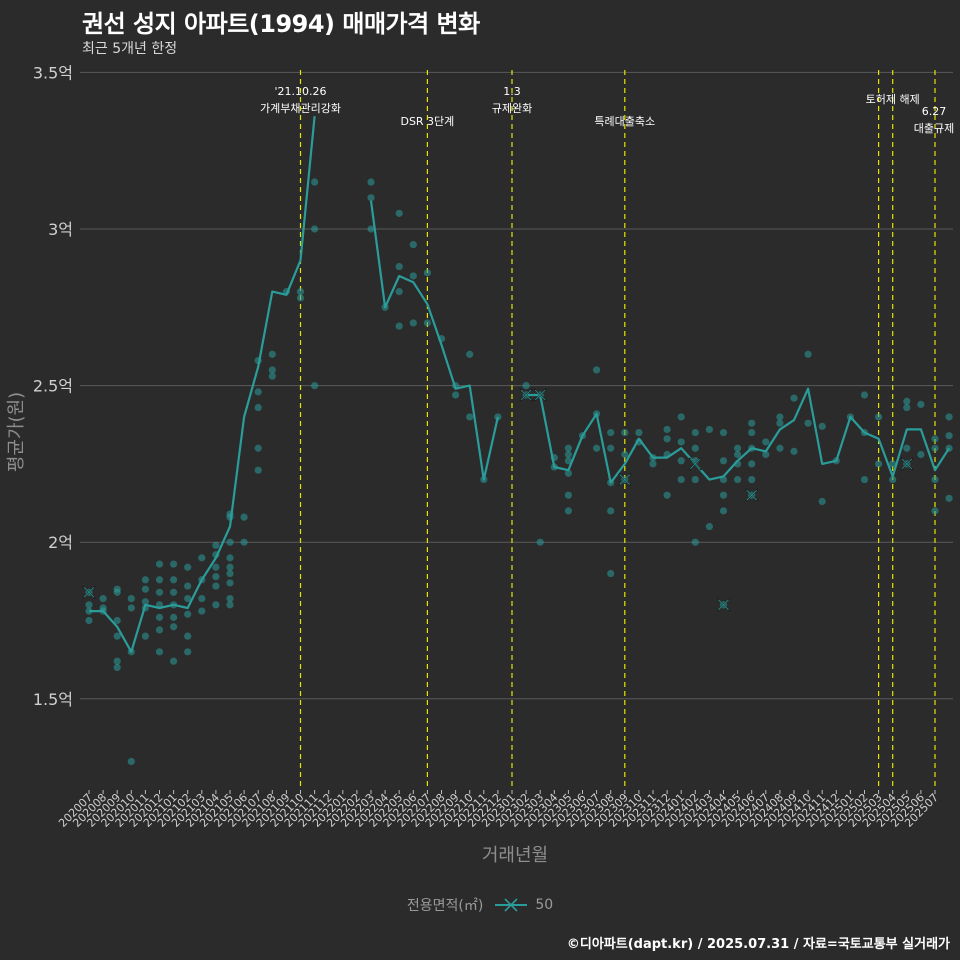  What do you see at coordinates (130, 49) in the screenshot?
I see `page-subtitle: 최근 5개년 한정` at bounding box center [130, 49].